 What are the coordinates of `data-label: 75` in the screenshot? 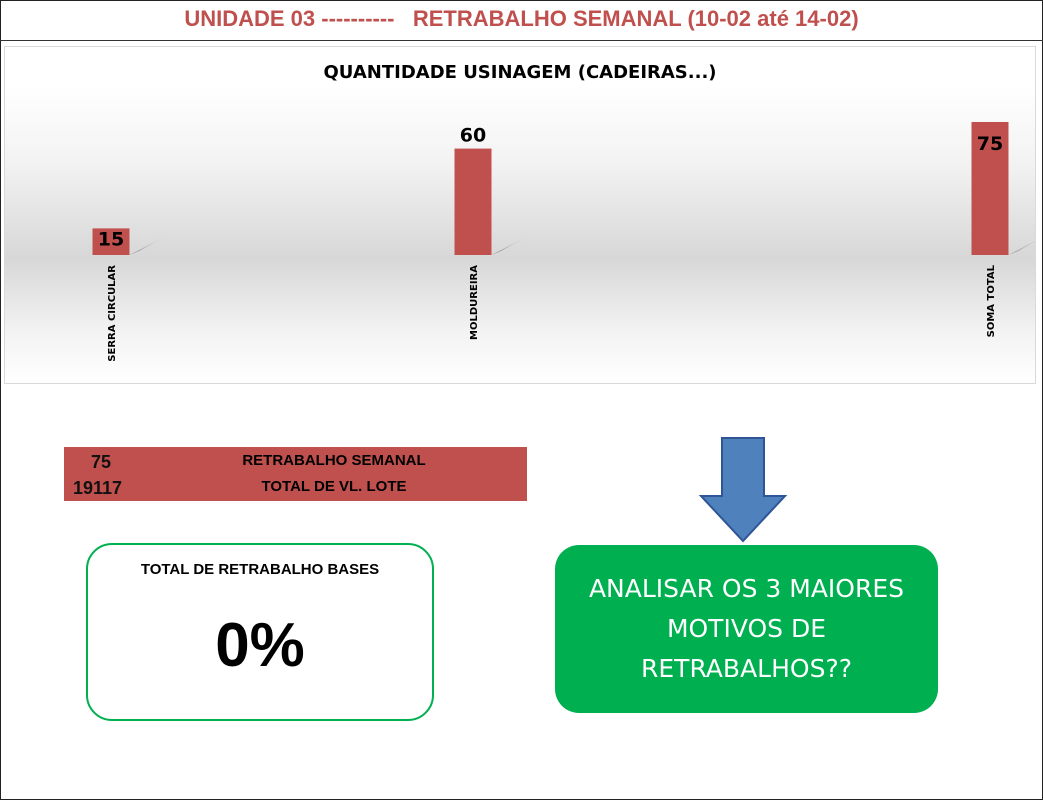 It's located at (990, 144).